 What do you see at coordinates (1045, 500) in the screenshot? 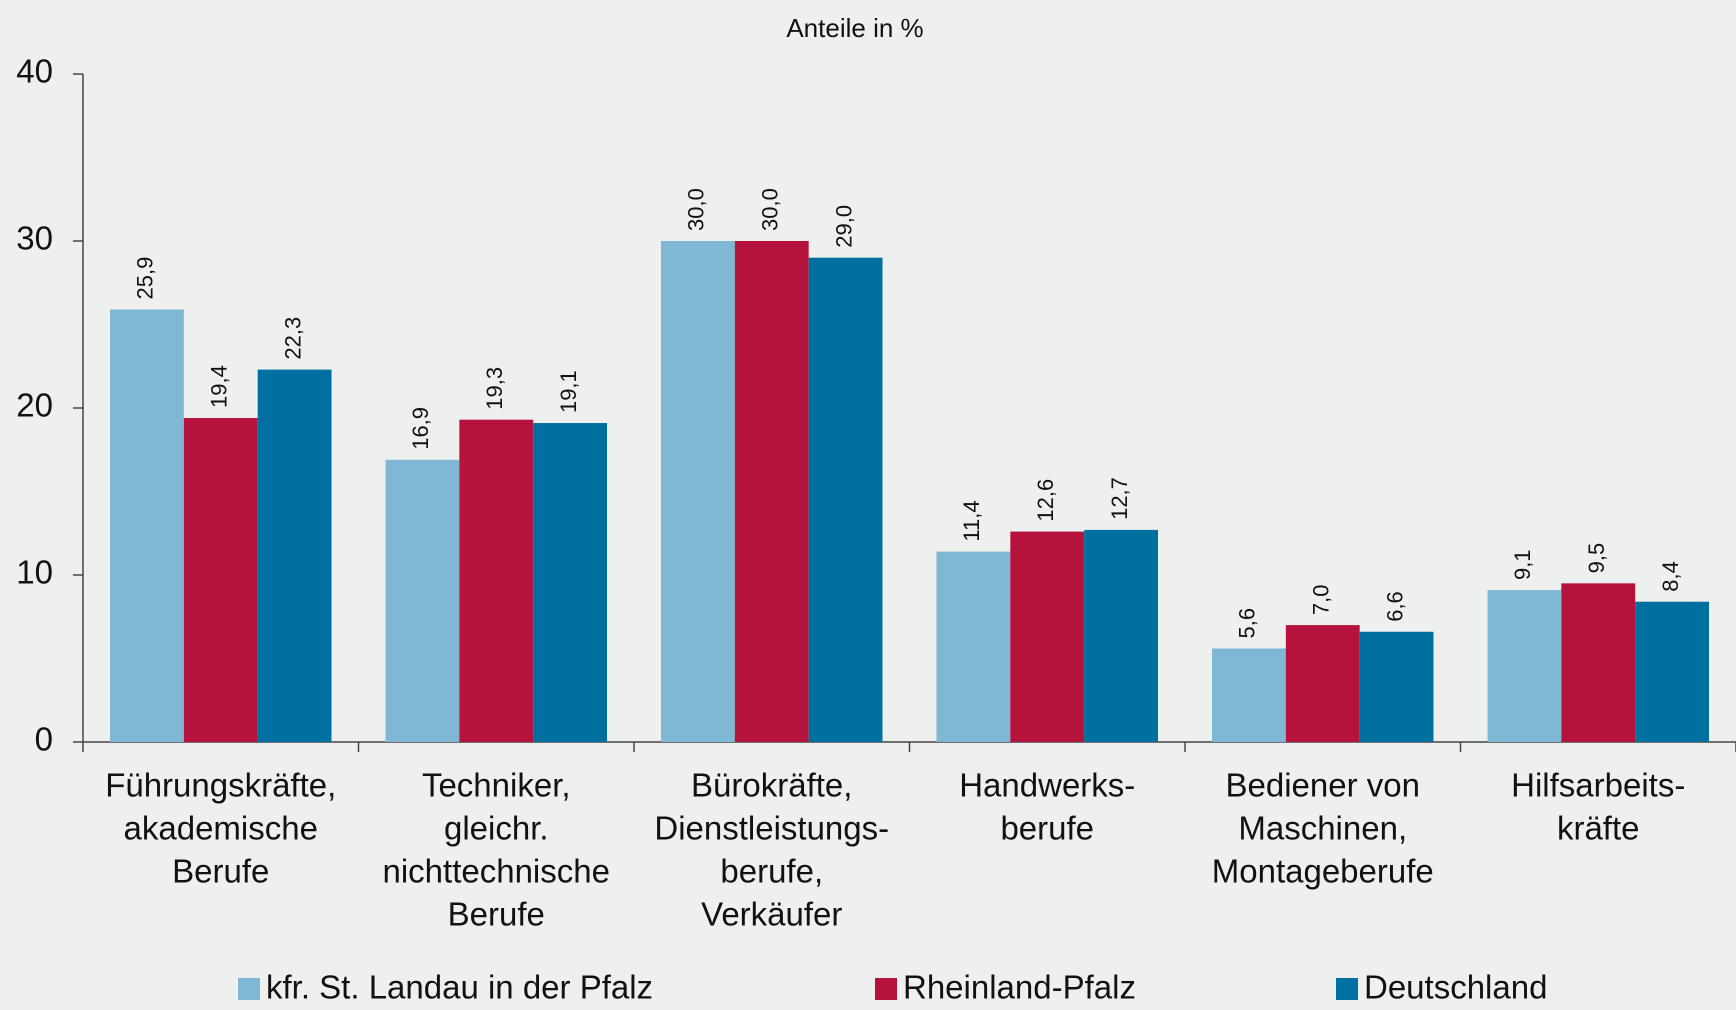
I see `value-label: 12,6` at bounding box center [1045, 500].